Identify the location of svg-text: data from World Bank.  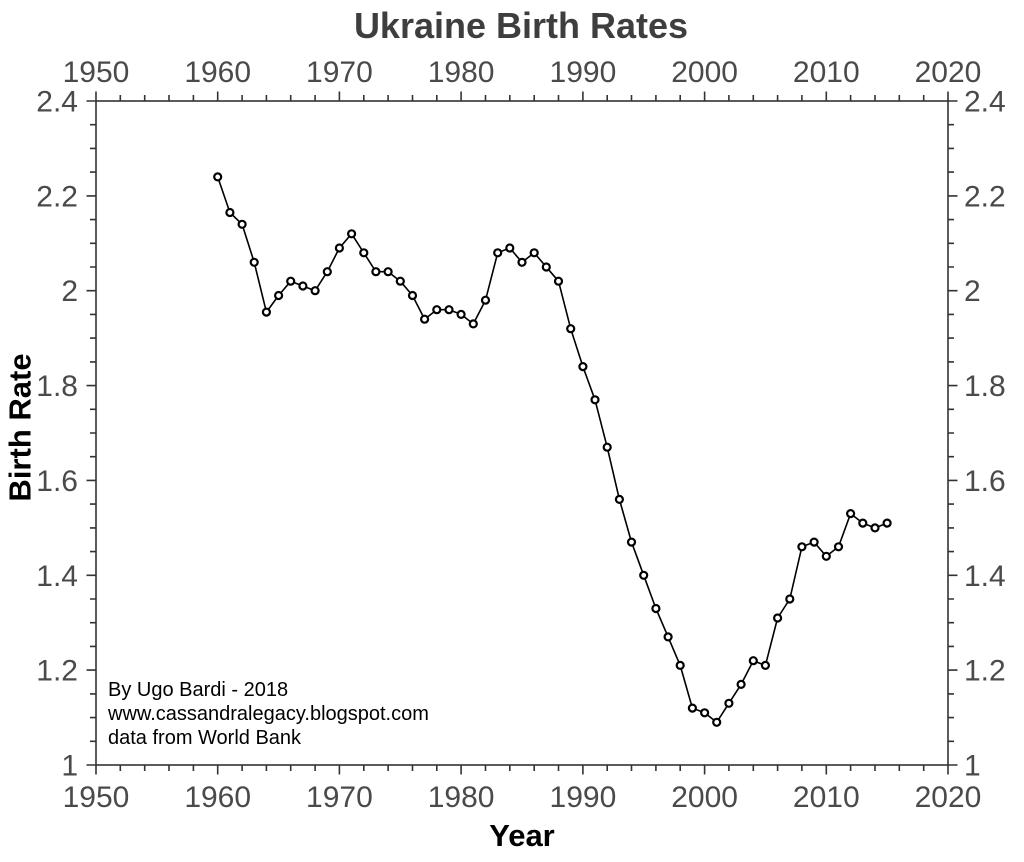
(205, 738).